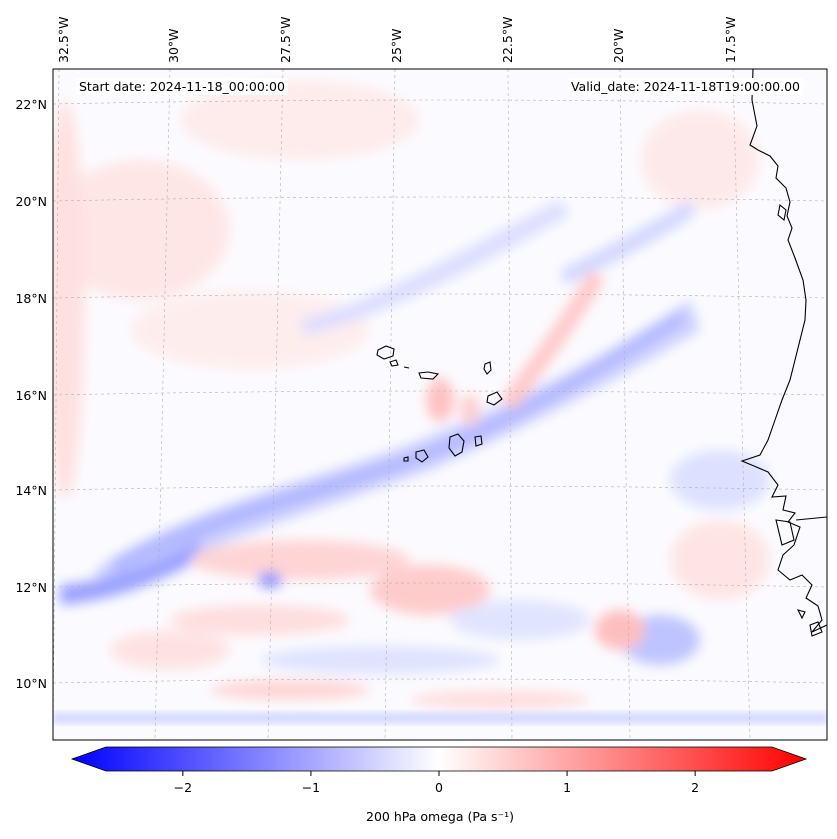 The width and height of the screenshot is (837, 839). What do you see at coordinates (440, 816) in the screenshot?
I see `colorbar-label: 200 hPa omega (Pa s⁻¹)` at bounding box center [440, 816].